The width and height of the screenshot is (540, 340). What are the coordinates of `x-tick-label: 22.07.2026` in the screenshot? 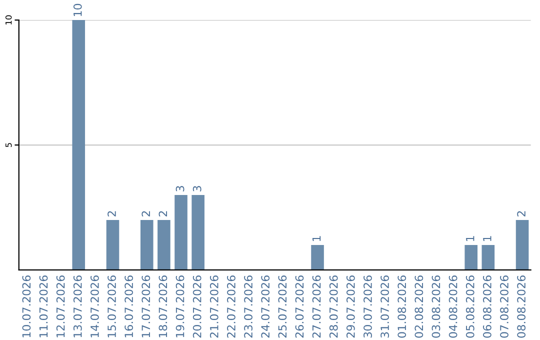 It's located at (231, 307).